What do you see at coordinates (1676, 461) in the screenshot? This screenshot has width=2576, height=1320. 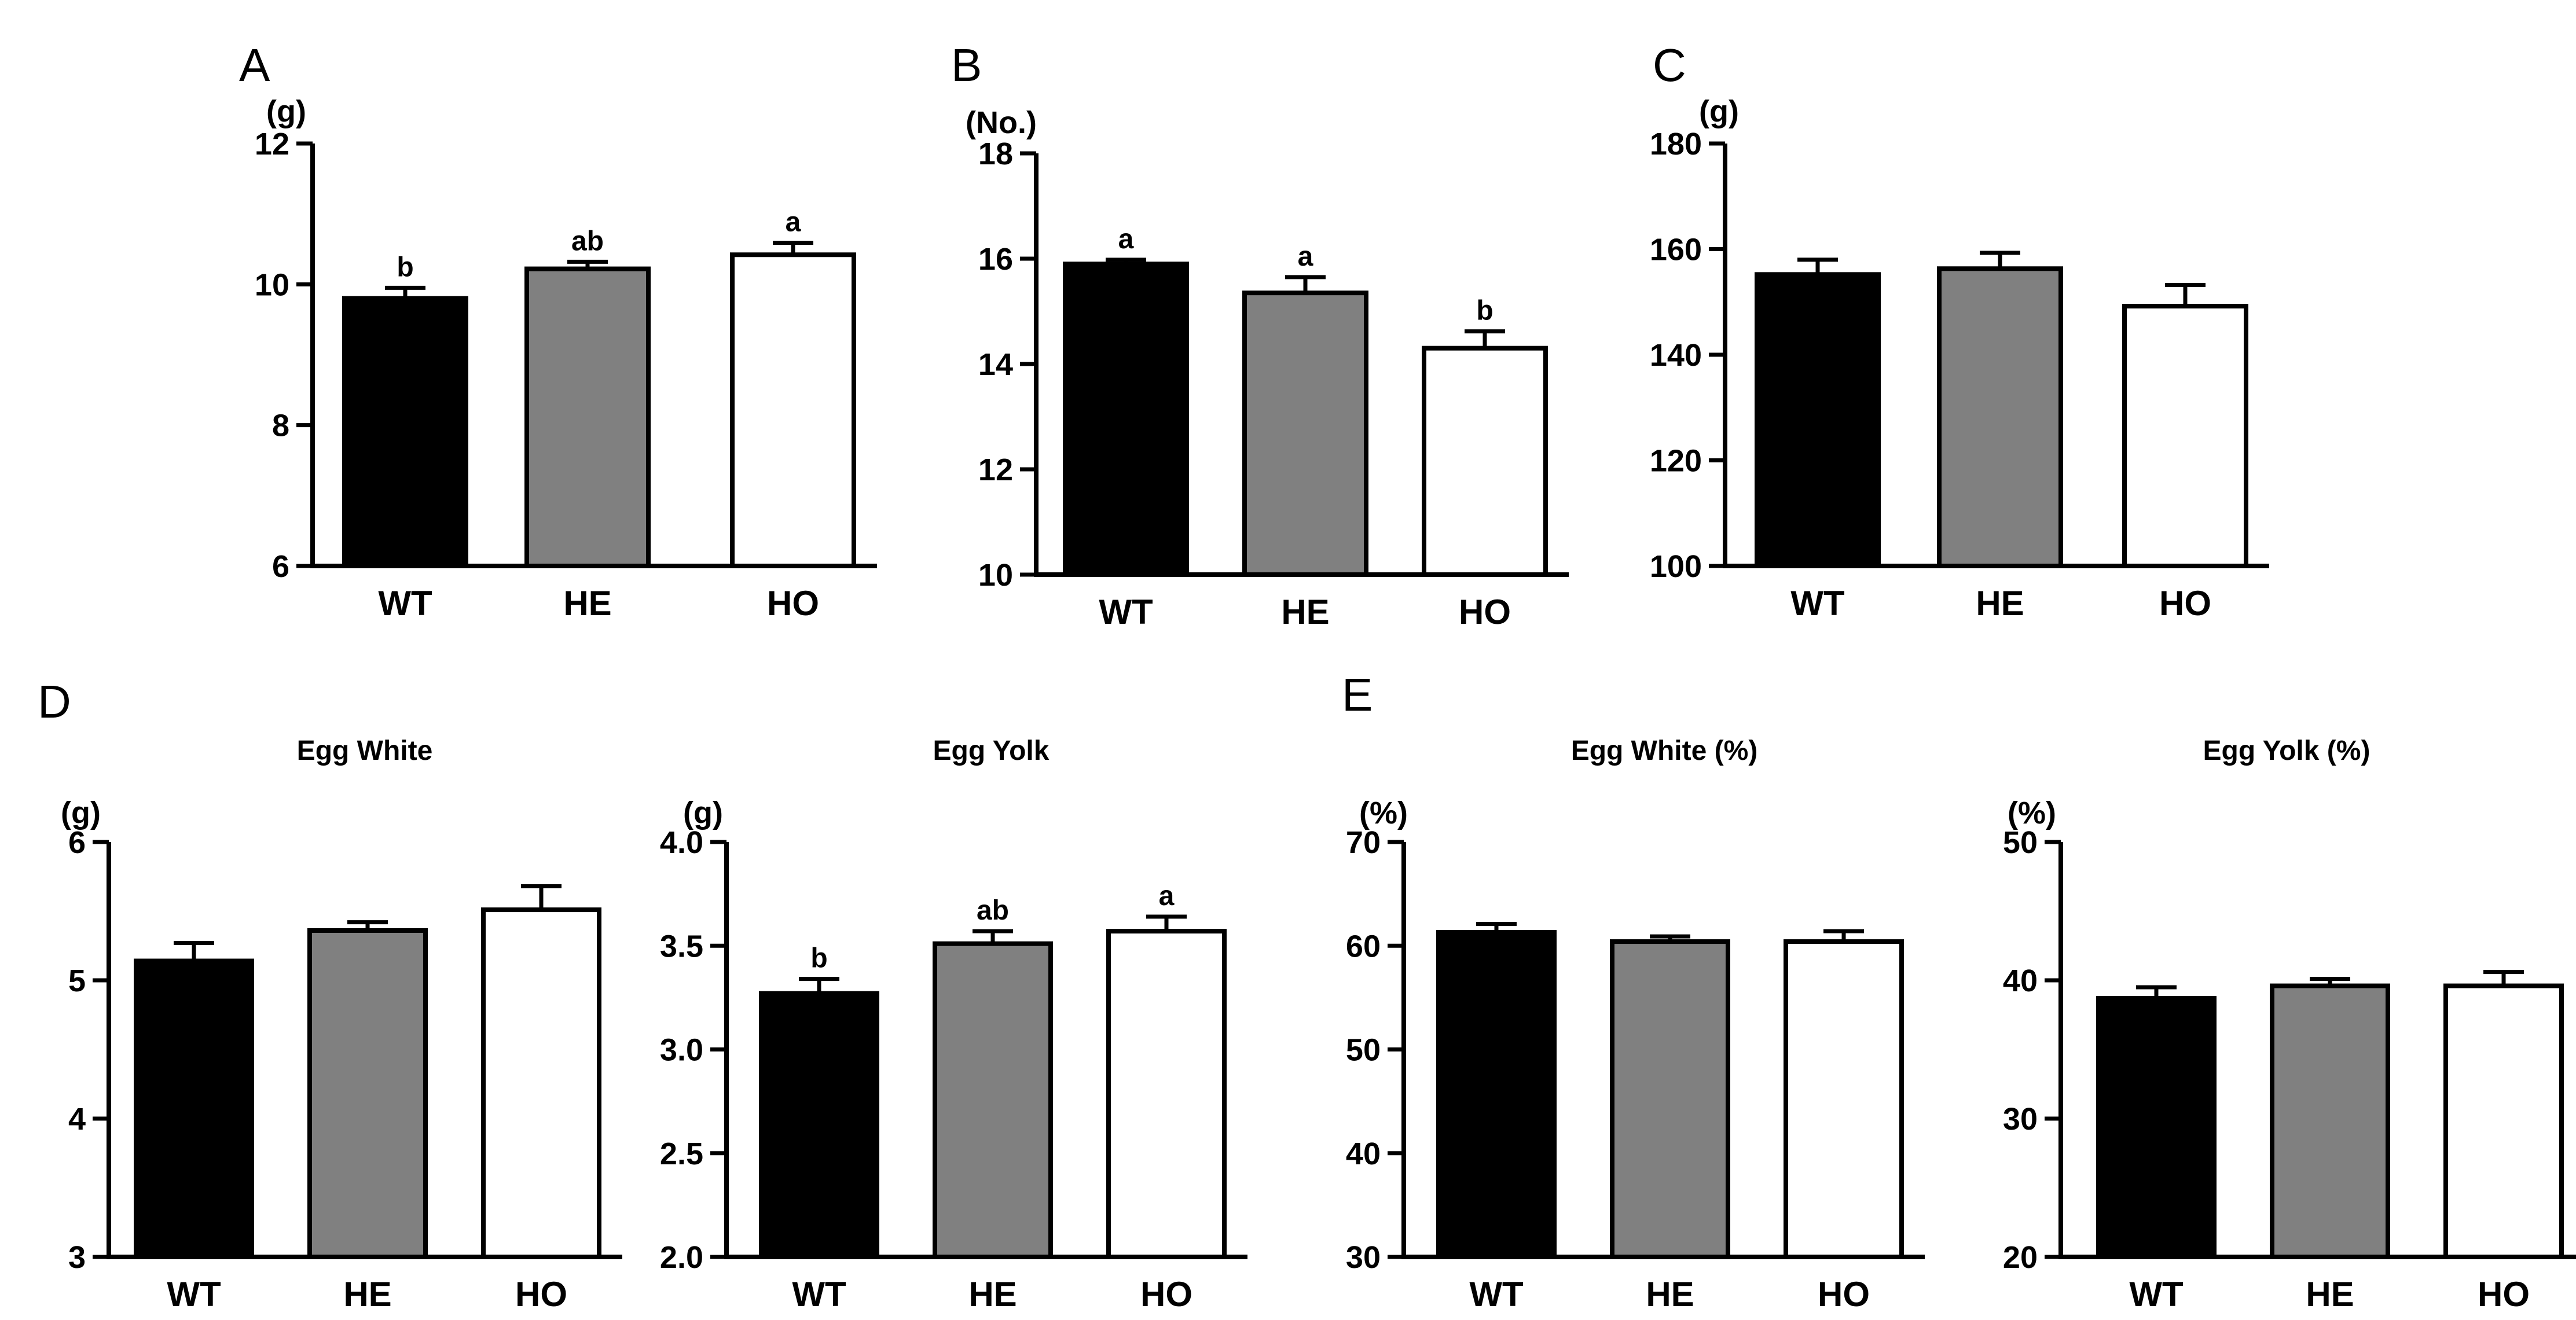 I see `y-tick-label: 120` at bounding box center [1676, 461].